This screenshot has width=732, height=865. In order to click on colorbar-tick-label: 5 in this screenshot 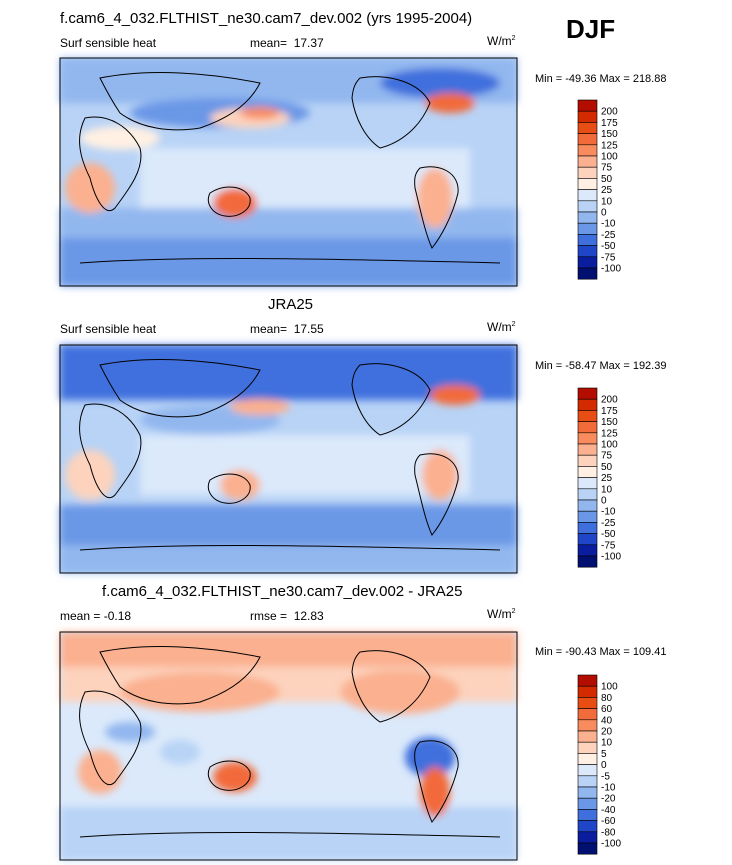, I will do `click(604, 754)`.